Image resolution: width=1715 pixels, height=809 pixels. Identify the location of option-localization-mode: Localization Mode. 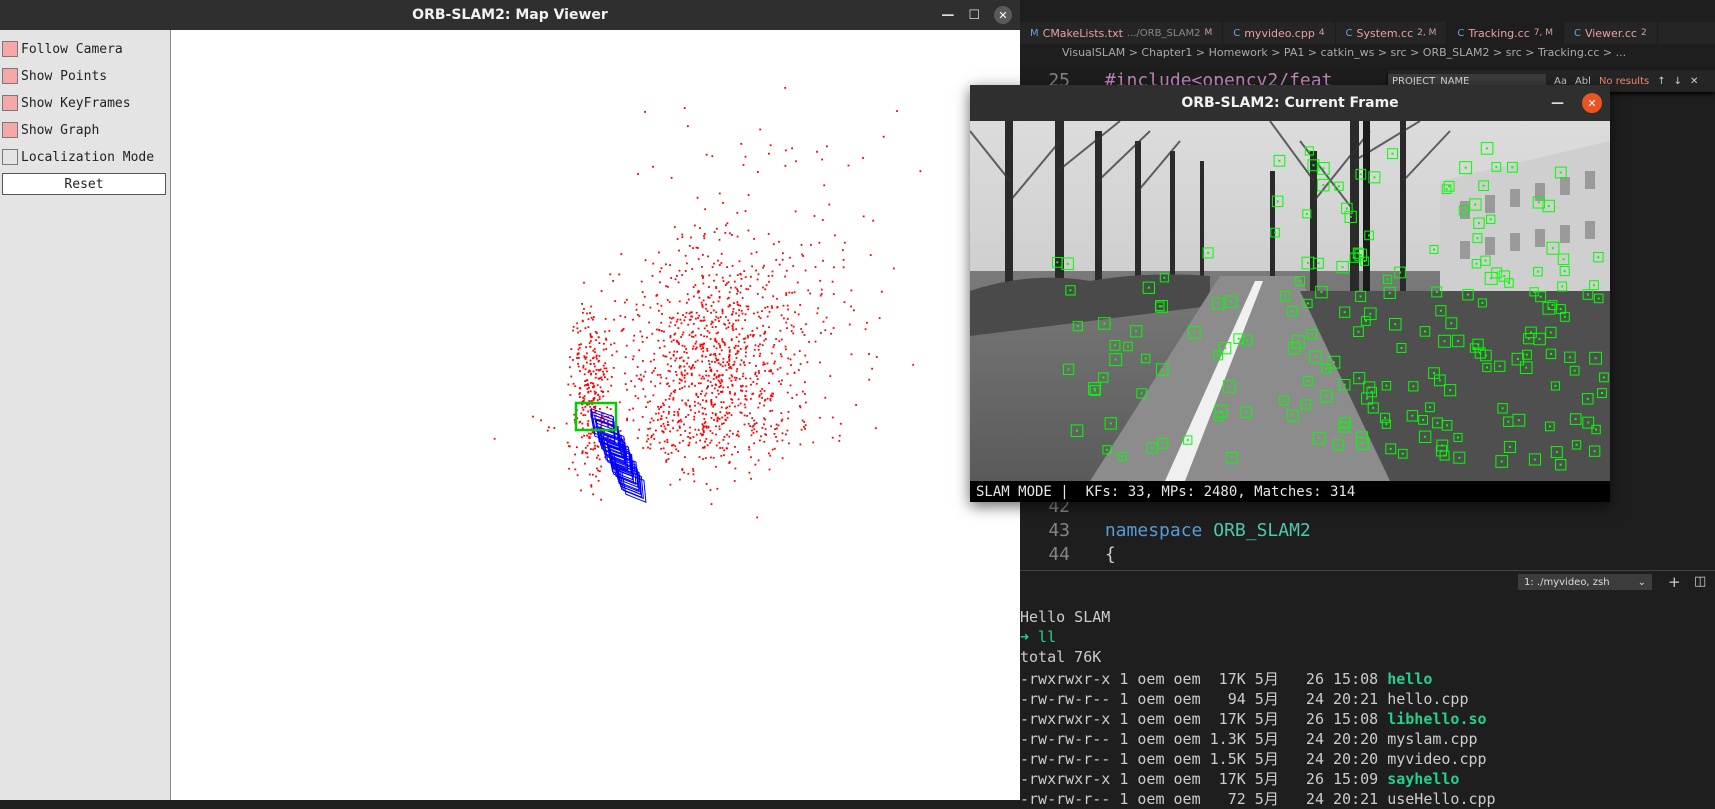
(78, 157).